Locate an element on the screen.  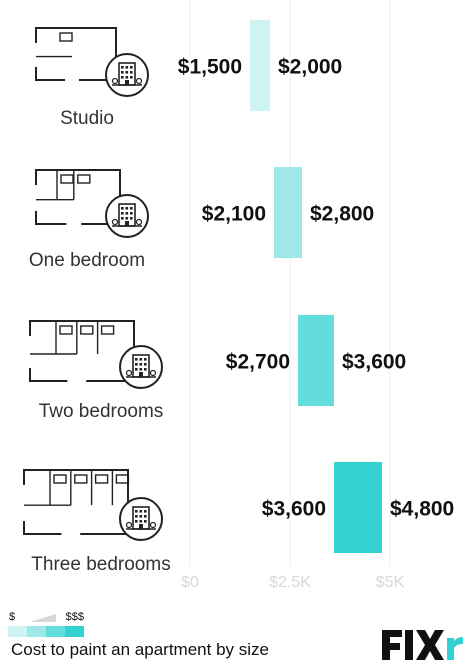
low-value-label: $2,700 is located at coordinates (258, 362).